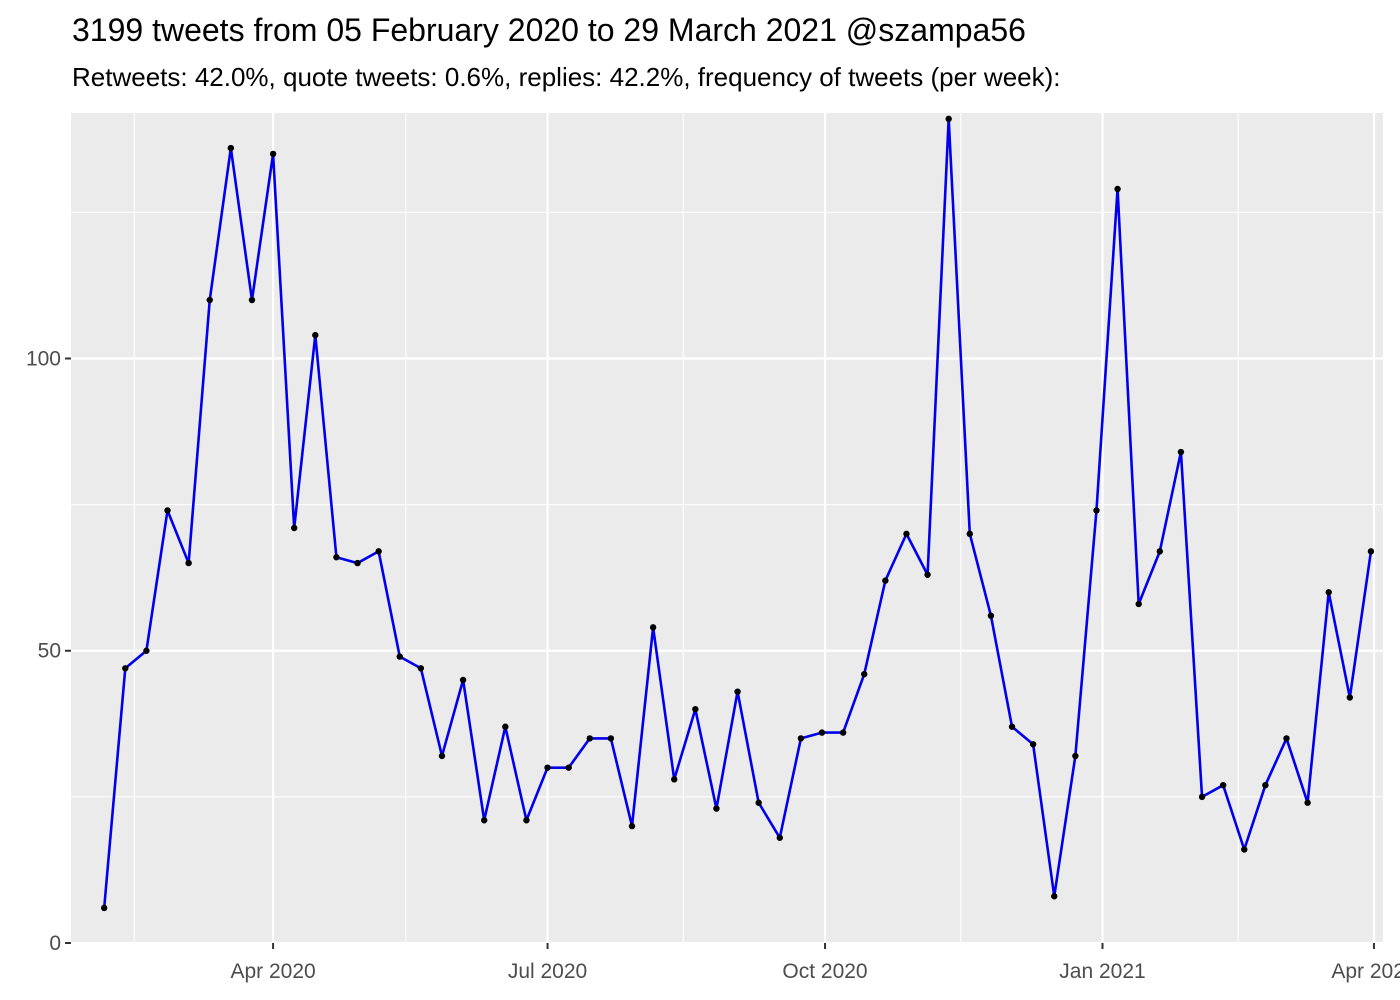 This screenshot has height=1000, width=1400. What do you see at coordinates (43, 358) in the screenshot?
I see `y-tick-label: 100` at bounding box center [43, 358].